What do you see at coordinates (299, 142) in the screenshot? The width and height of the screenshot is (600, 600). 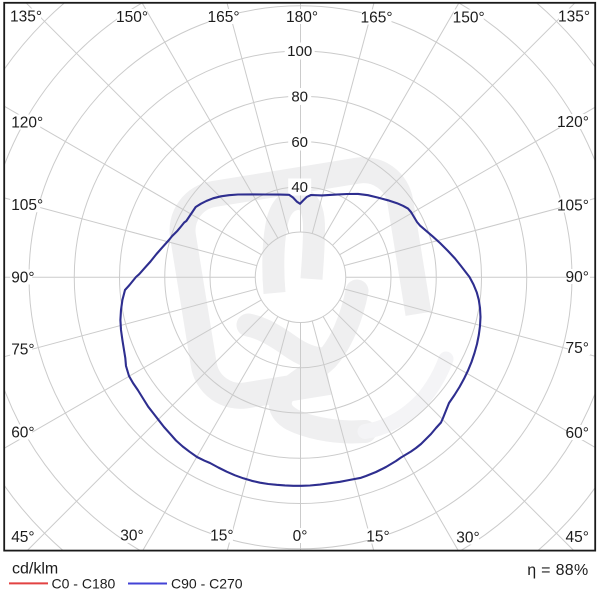 I see `svg-text: 60` at bounding box center [299, 142].